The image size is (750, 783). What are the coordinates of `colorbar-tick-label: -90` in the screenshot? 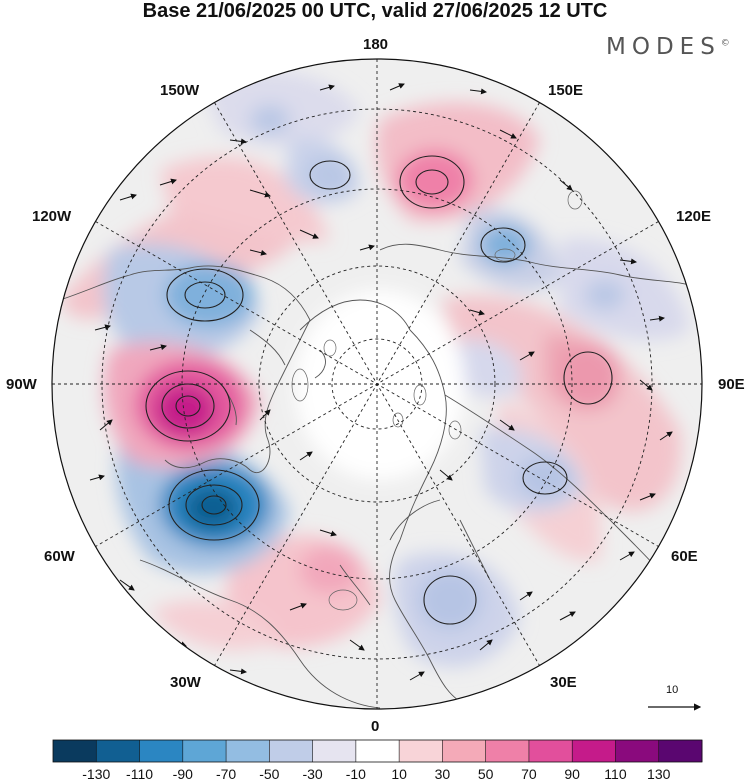 It's located at (182, 774).